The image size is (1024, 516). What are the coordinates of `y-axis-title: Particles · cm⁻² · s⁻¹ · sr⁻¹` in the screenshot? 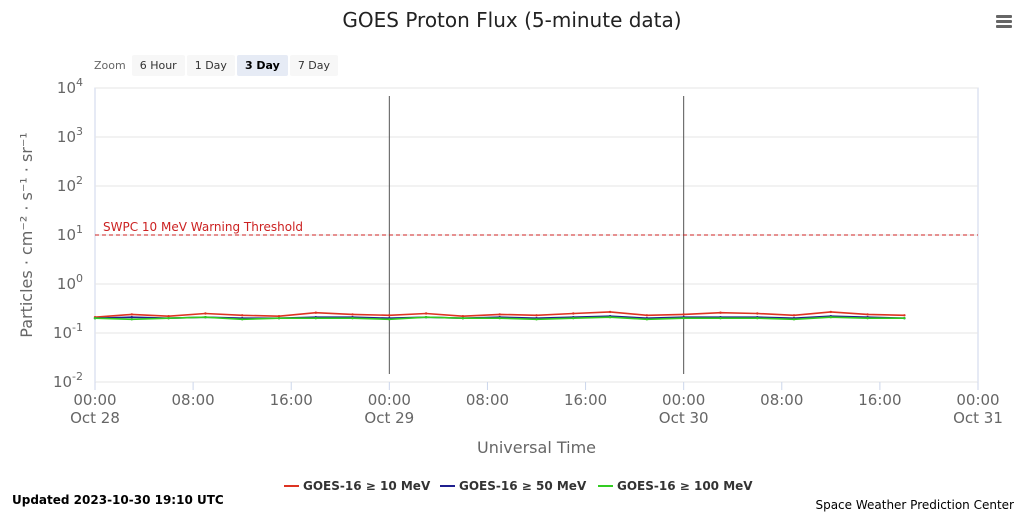 It's located at (26, 234).